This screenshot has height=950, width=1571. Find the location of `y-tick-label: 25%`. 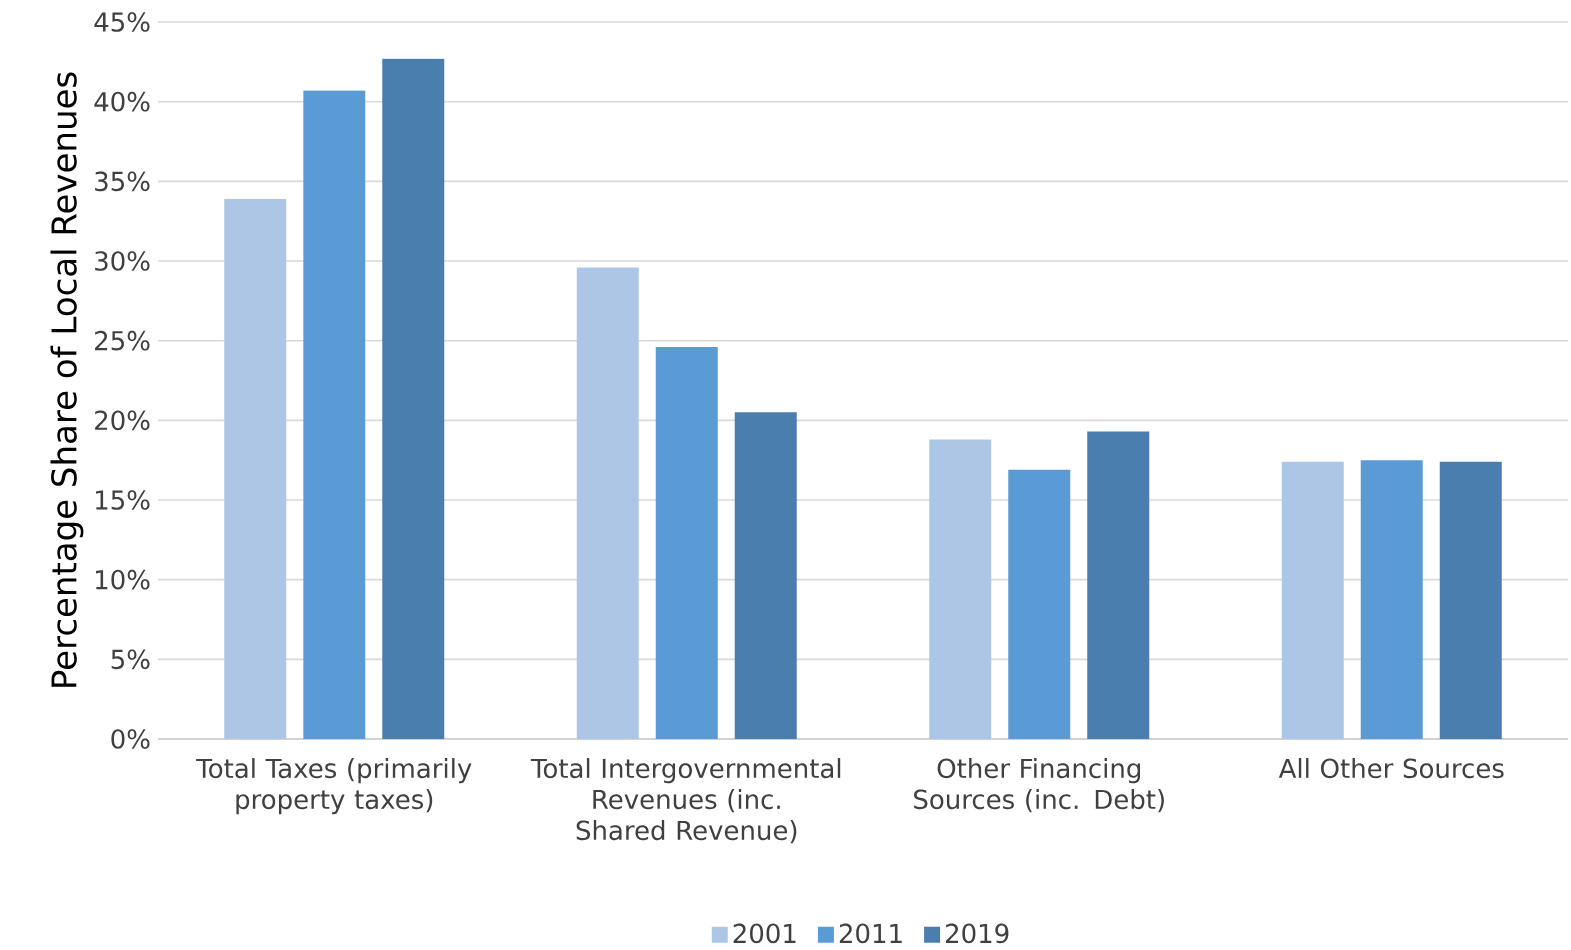

y-tick-label: 25% is located at coordinates (122, 340).